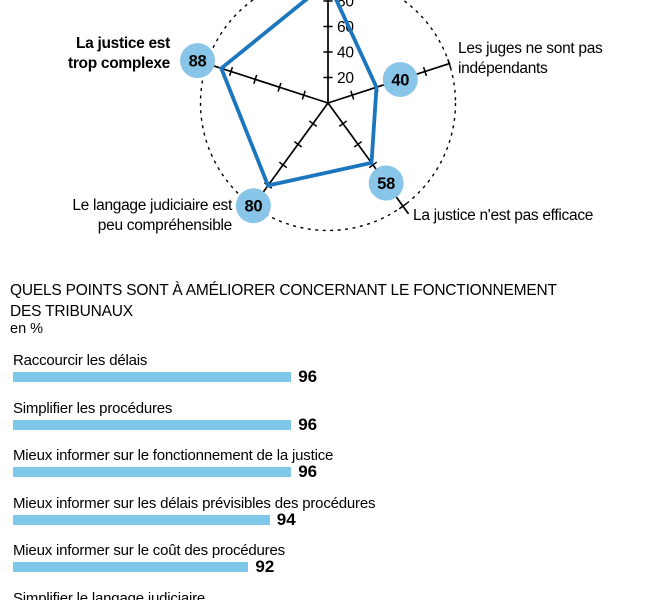 The height and width of the screenshot is (600, 664). I want to click on radar-tick-label: 20, so click(345, 78).